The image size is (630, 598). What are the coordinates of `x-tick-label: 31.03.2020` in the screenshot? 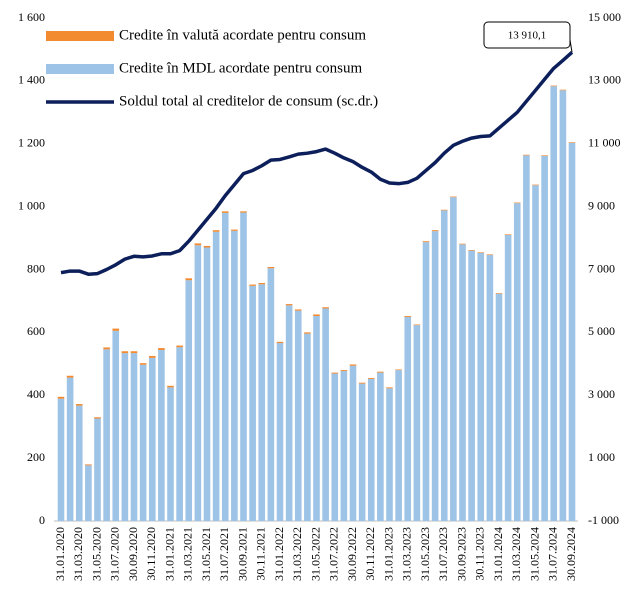 It's located at (78, 554).